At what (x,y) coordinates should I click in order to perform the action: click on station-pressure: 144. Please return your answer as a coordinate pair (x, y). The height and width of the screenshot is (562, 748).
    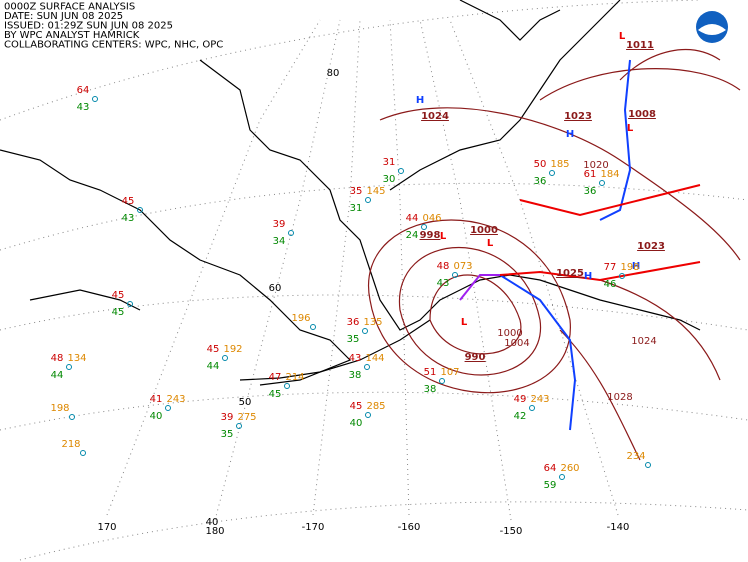
    Looking at the image, I should click on (374, 358).